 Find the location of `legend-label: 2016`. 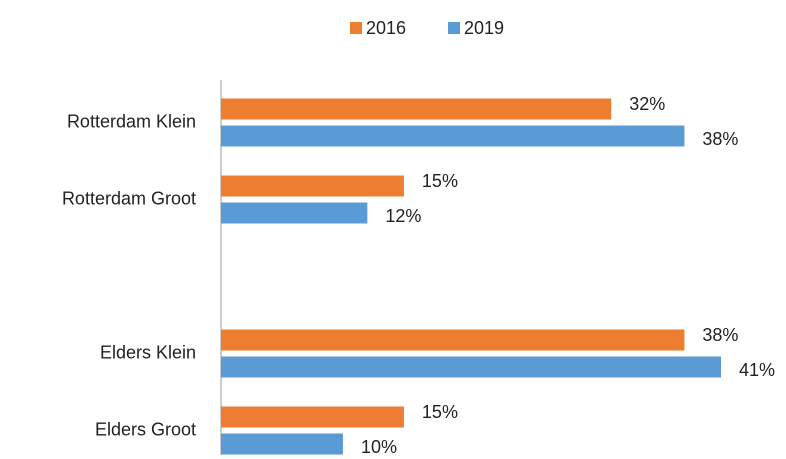

legend-label: 2016 is located at coordinates (386, 28).